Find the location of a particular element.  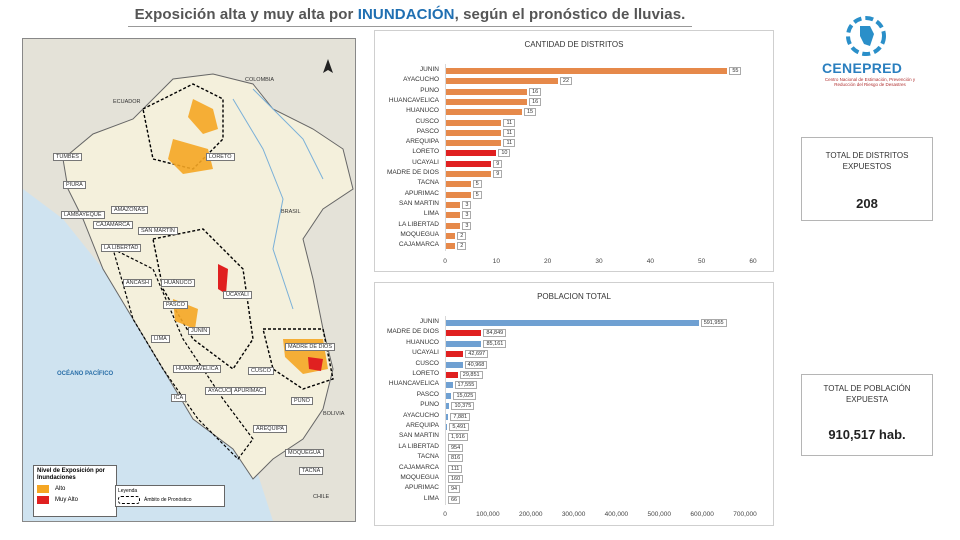

label-apurimac: APURÍMAC is located at coordinates (249, 391).